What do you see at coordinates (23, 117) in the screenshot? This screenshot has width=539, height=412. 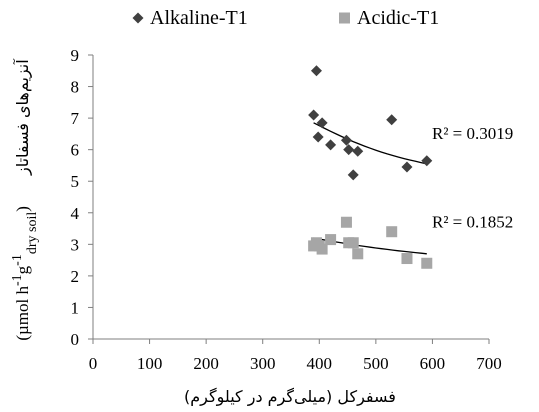 I see `y-axis-persian-label: آنزیم‌های فسفاتاز` at bounding box center [23, 117].